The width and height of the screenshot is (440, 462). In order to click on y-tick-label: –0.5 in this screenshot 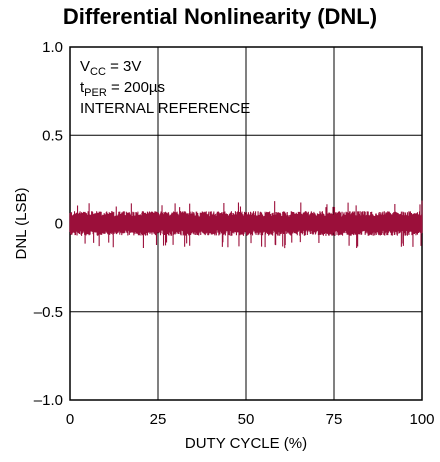, I will do `click(48, 312)`.